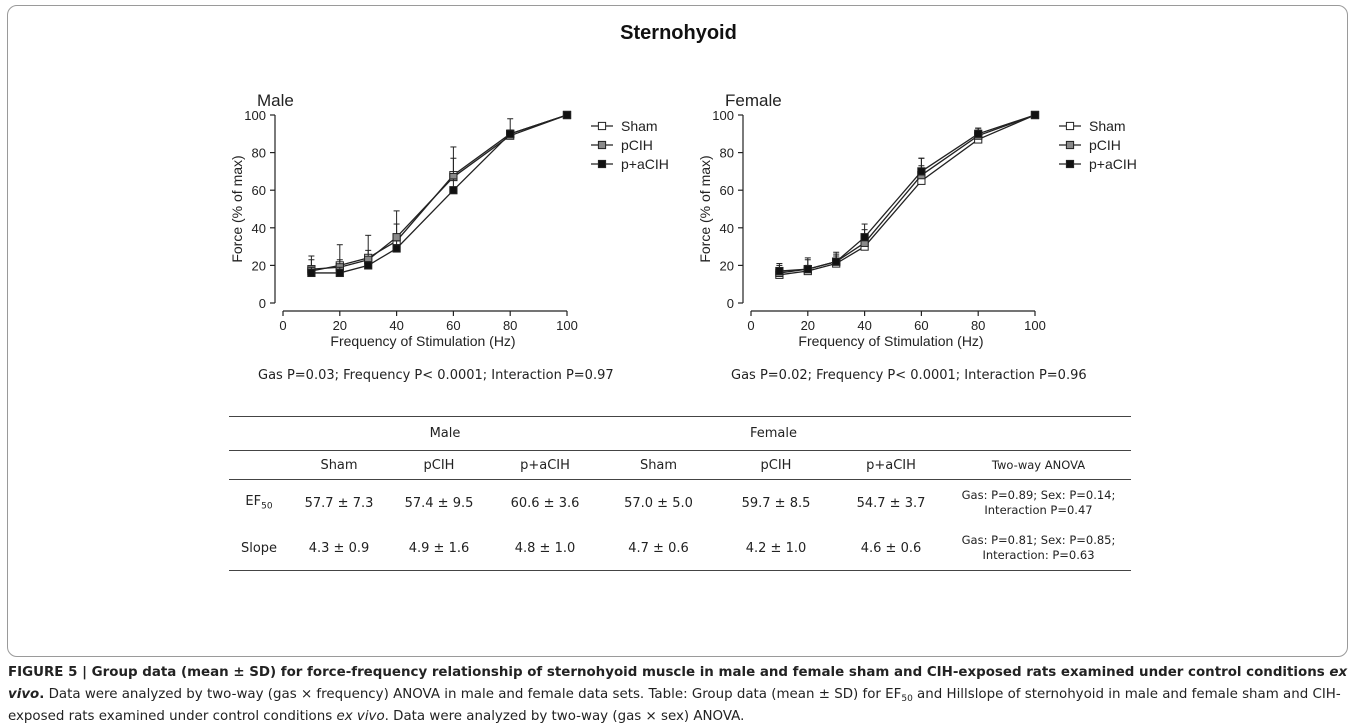 The width and height of the screenshot is (1357, 728). What do you see at coordinates (727, 190) in the screenshot?
I see `y-tick-label: 60` at bounding box center [727, 190].